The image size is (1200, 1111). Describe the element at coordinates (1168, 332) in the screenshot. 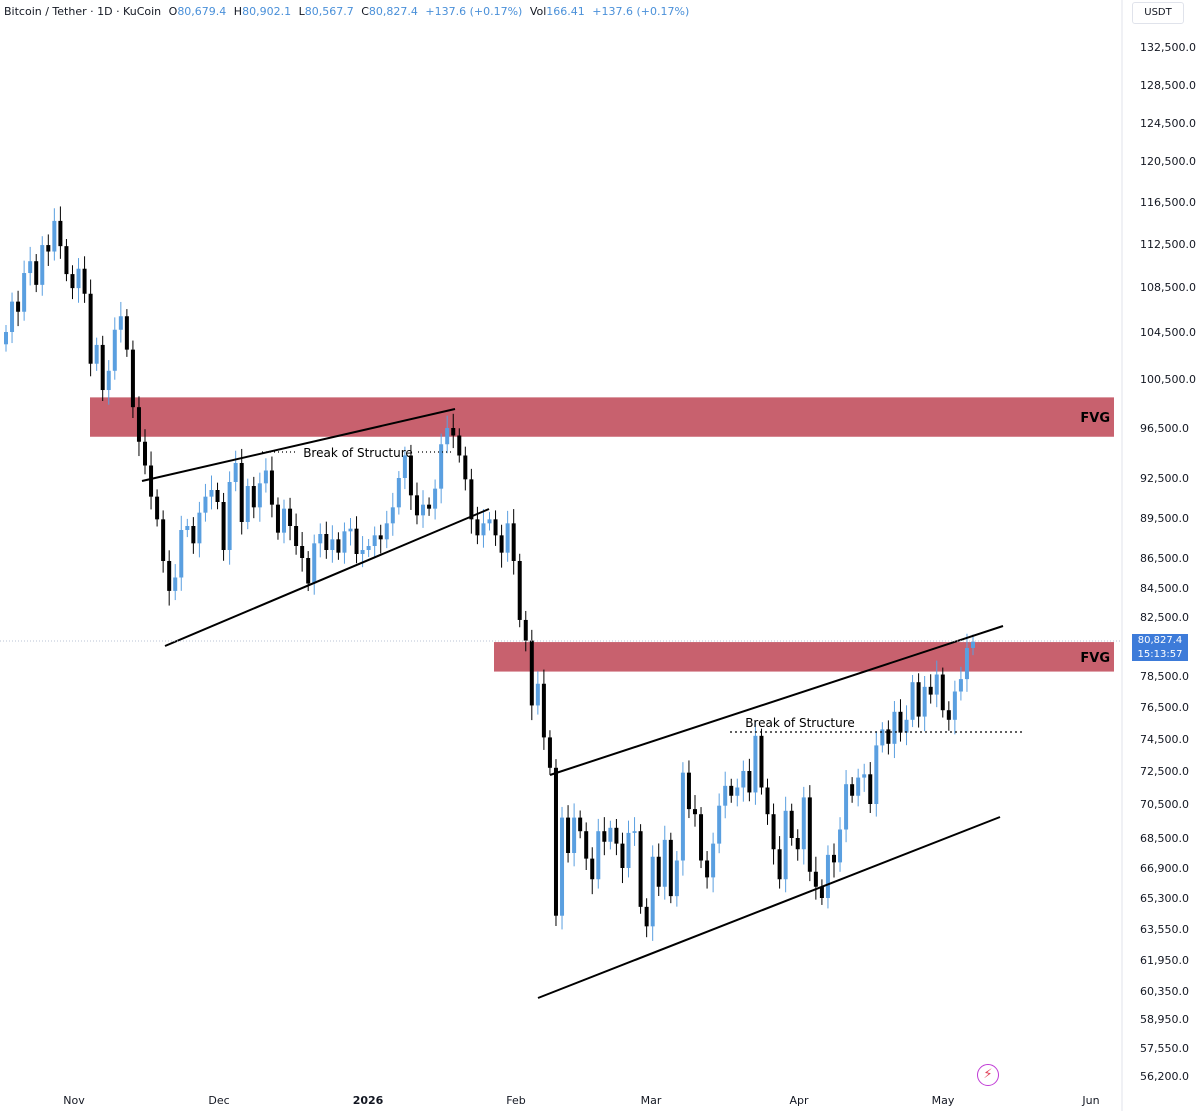

I see `price-tick-label: 104,500.0` at that location.